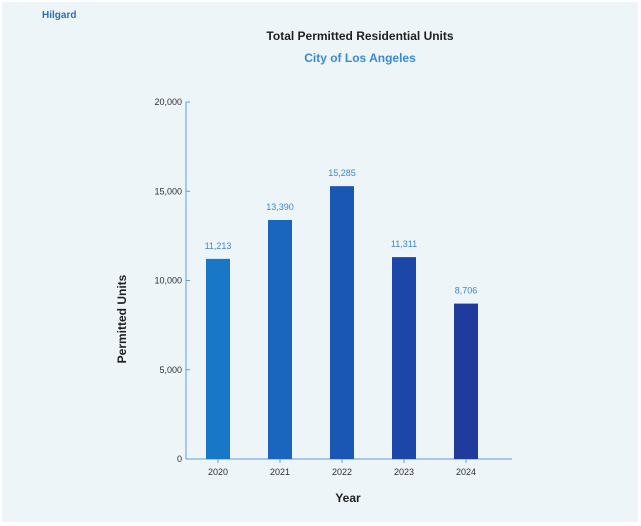 The width and height of the screenshot is (641, 526). I want to click on x-tick-label: 2024, so click(466, 472).